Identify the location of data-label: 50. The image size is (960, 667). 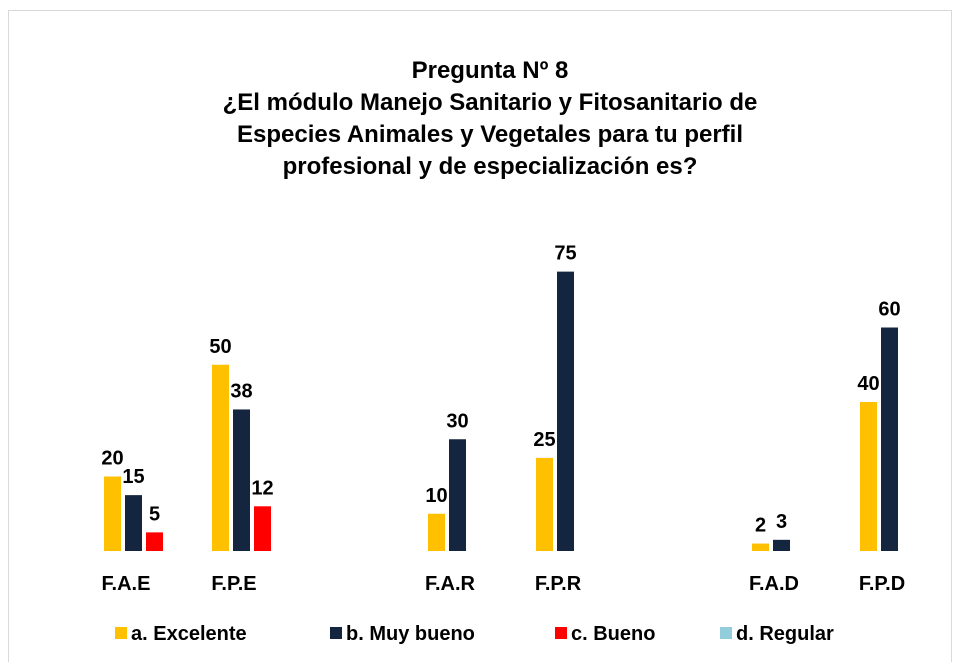
(220, 347).